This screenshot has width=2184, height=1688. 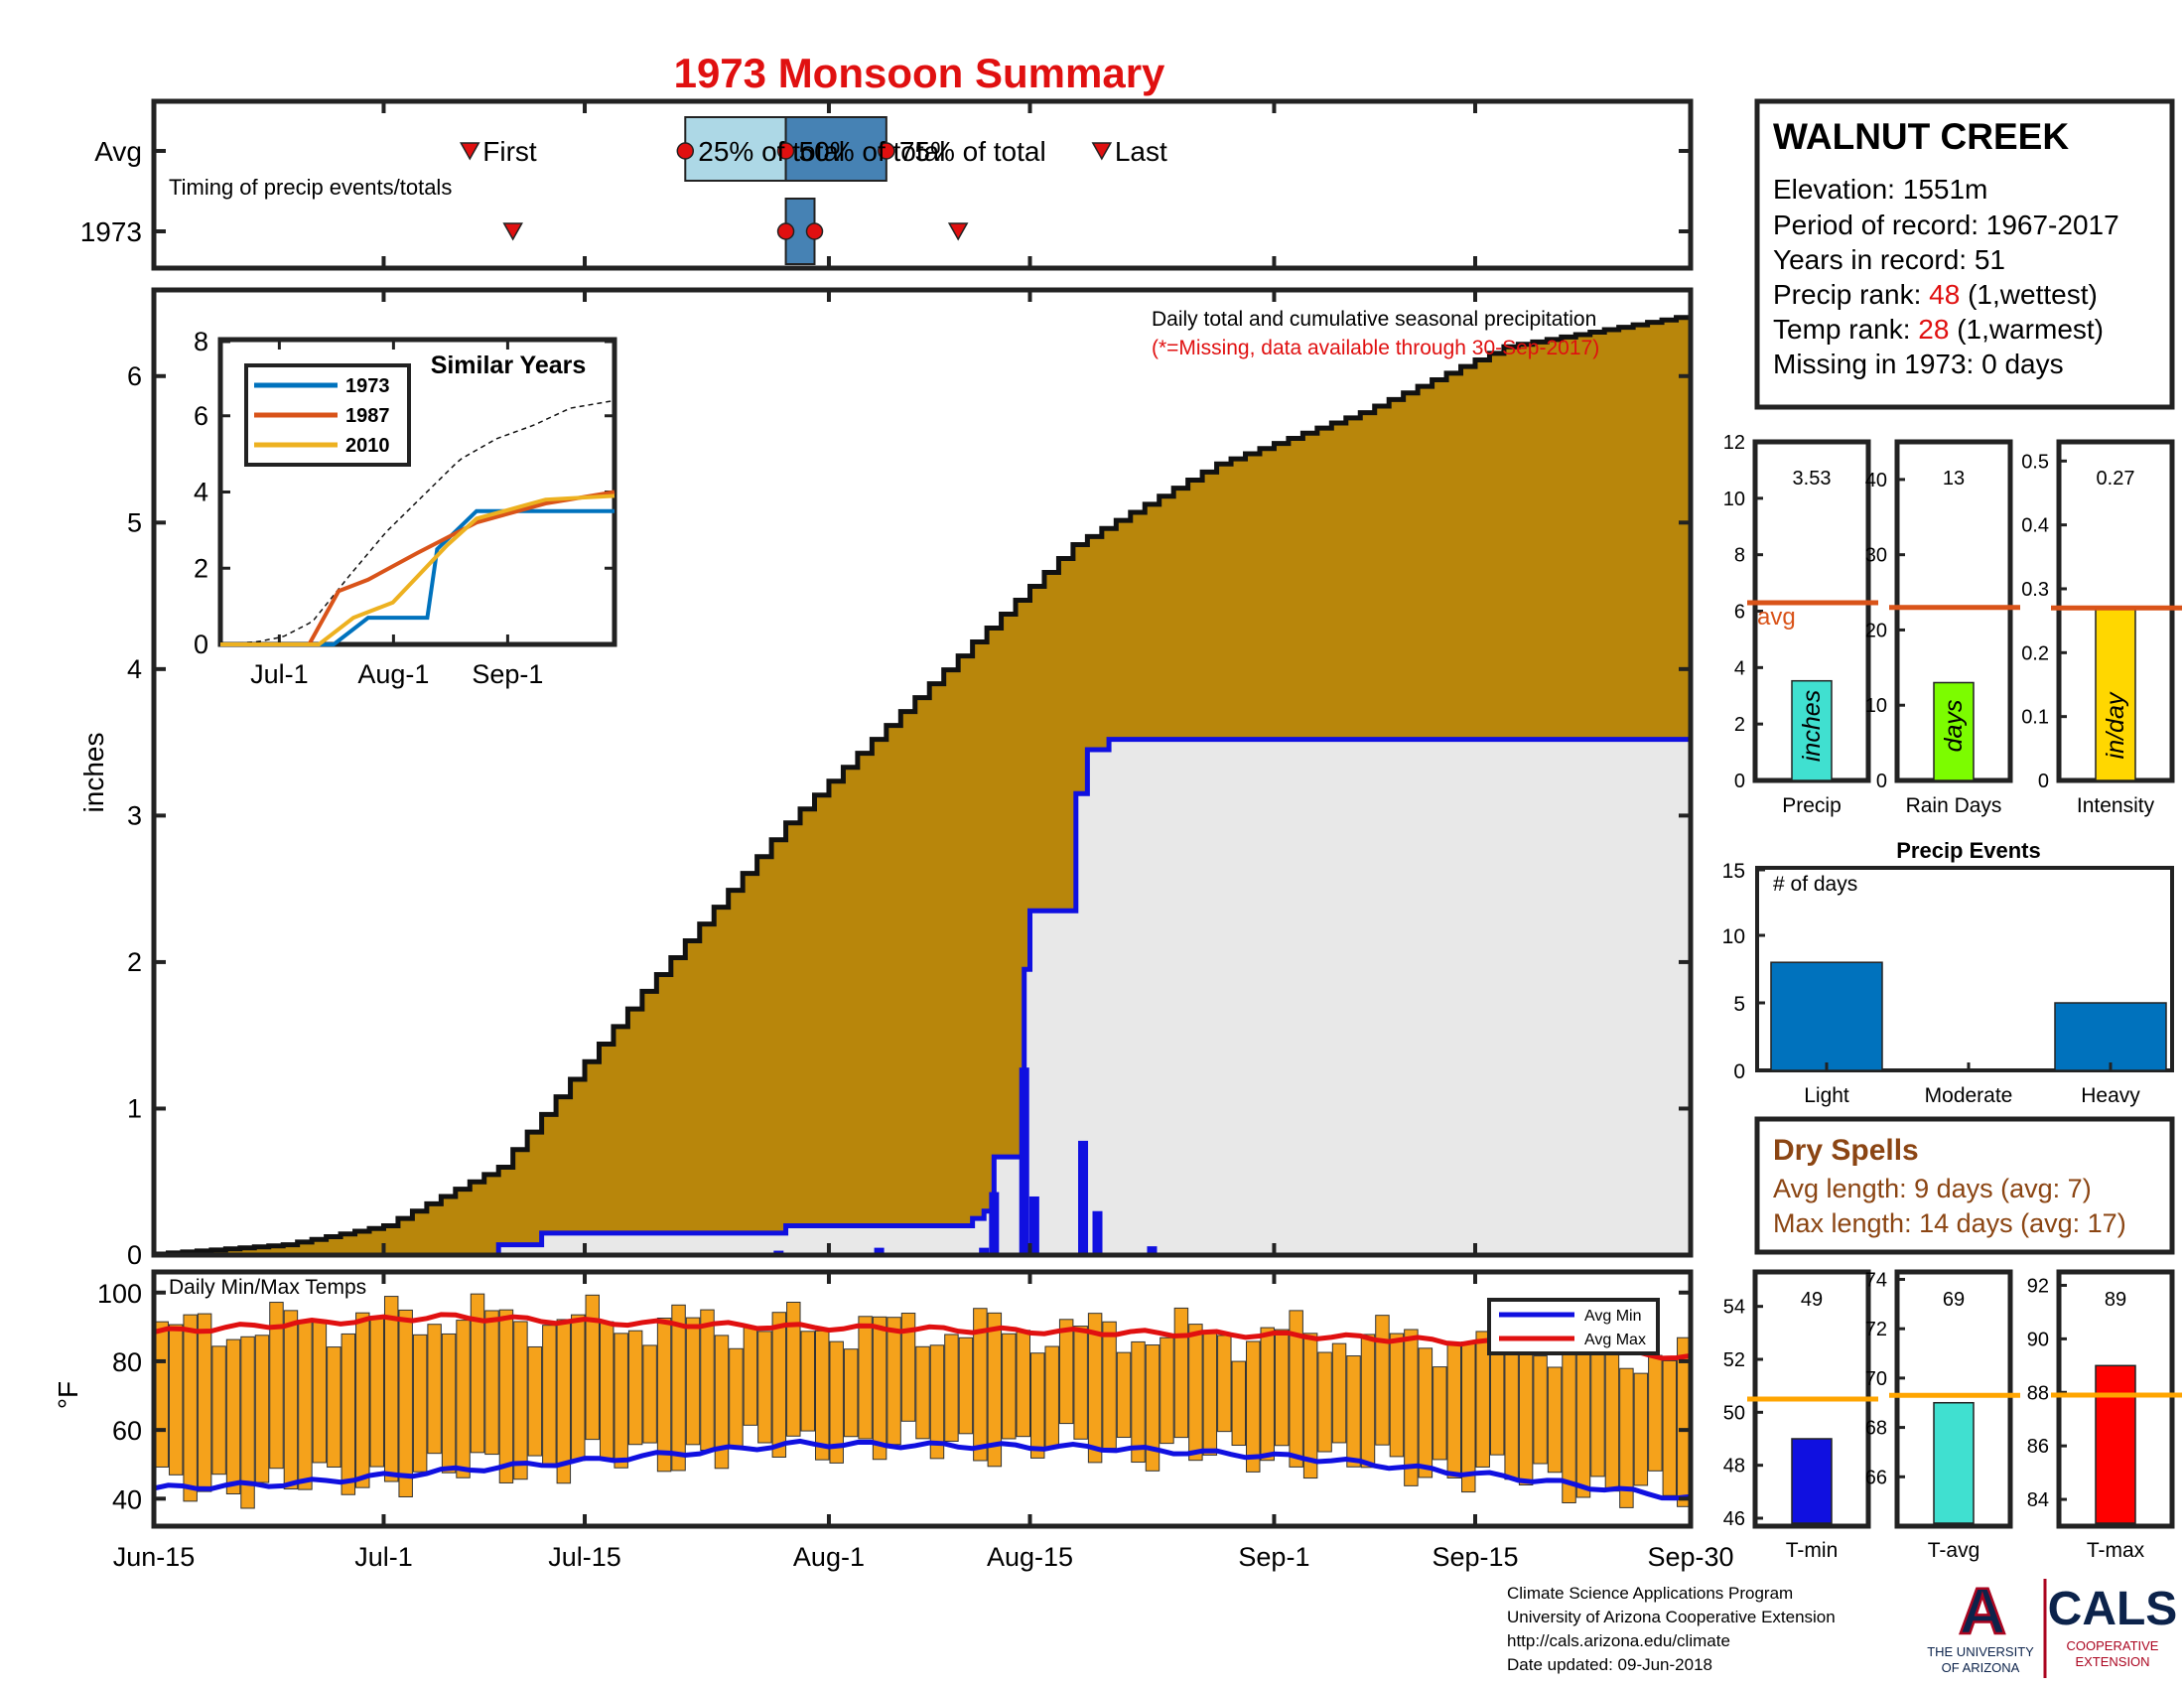 What do you see at coordinates (1141, 151) in the screenshot?
I see `last-label: Last` at bounding box center [1141, 151].